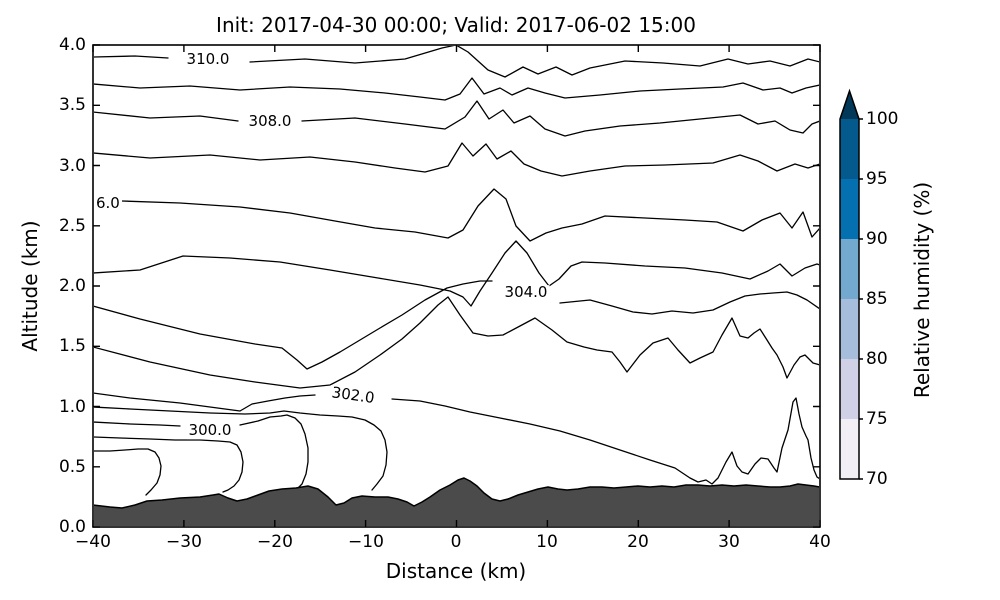  I want to click on contour-line-310-b, so click(534, 62).